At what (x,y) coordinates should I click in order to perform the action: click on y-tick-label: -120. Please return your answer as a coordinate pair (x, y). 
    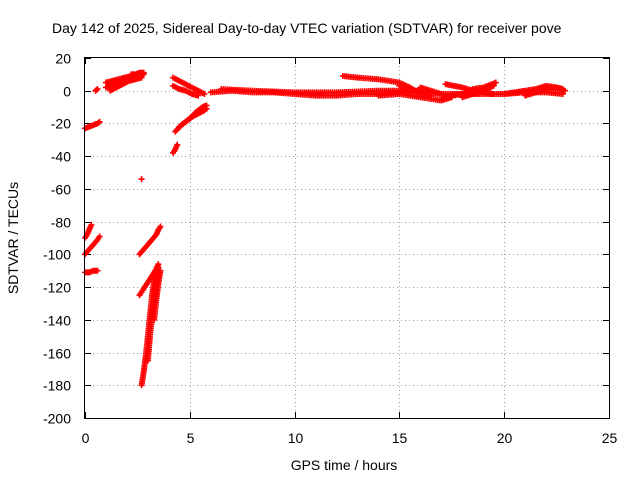
    Looking at the image, I should click on (57, 288).